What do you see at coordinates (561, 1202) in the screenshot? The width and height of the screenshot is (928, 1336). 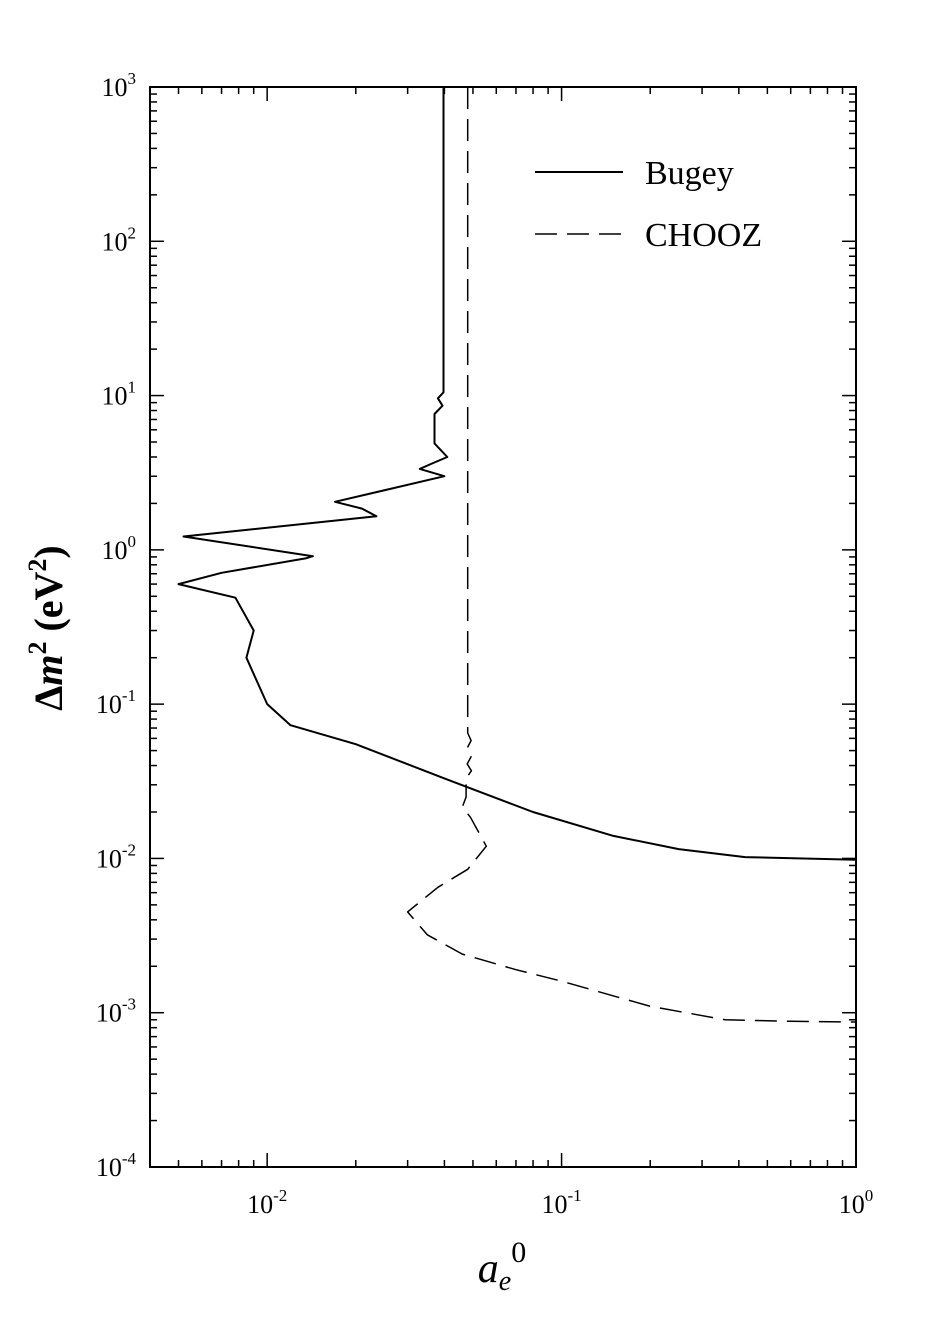 I see `x-tick-label: 10⁻¹` at bounding box center [561, 1202].